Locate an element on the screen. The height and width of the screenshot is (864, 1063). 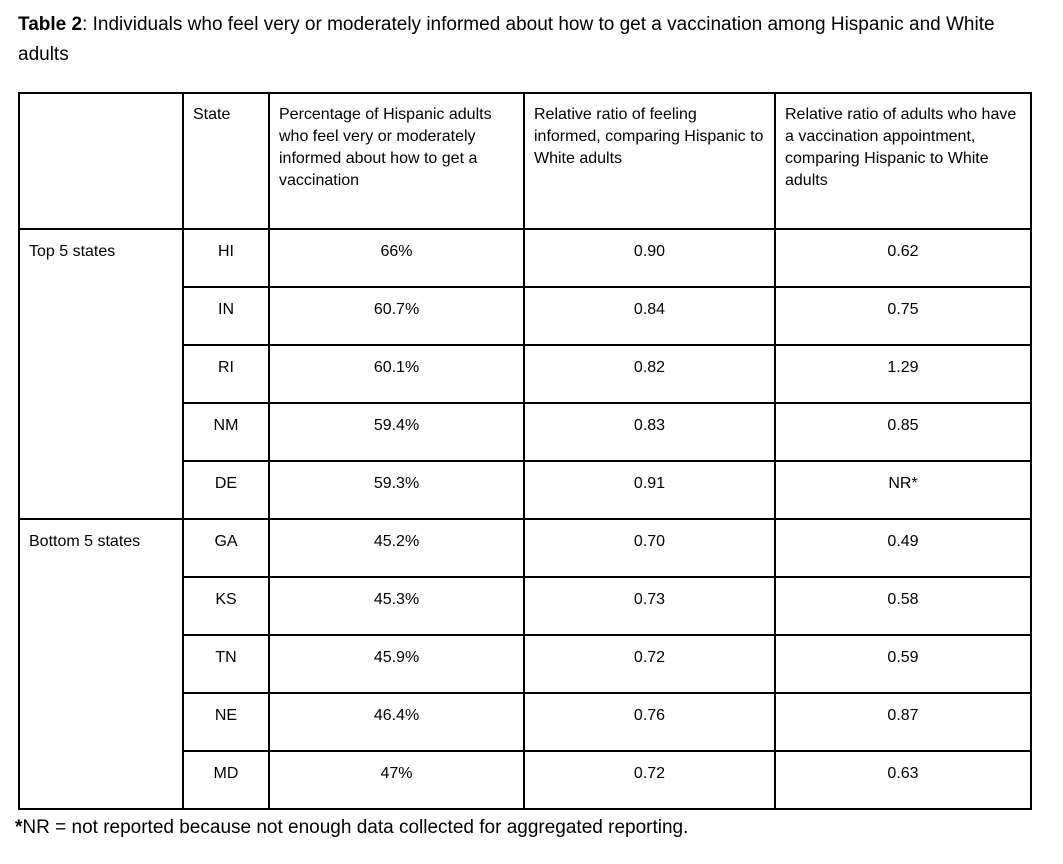
ratio-informed-cell: 0.90 is located at coordinates (649, 258).